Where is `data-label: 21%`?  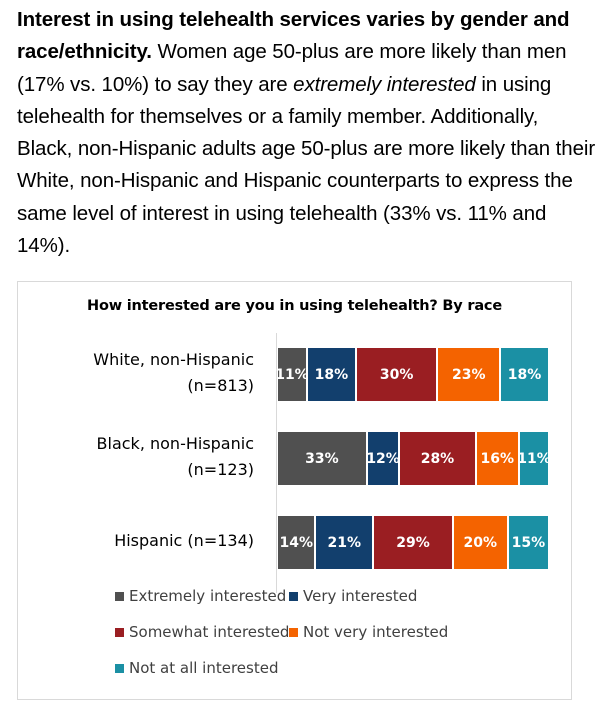 data-label: 21% is located at coordinates (344, 542).